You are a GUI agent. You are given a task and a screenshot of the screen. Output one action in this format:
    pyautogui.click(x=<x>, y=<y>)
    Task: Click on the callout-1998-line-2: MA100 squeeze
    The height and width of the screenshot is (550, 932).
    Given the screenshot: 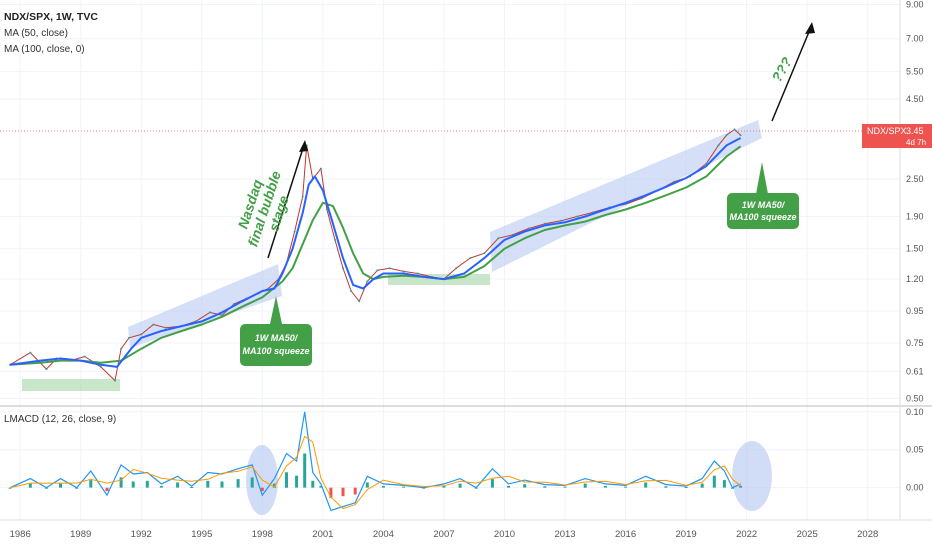 What is the action you would take?
    pyautogui.click(x=275, y=351)
    